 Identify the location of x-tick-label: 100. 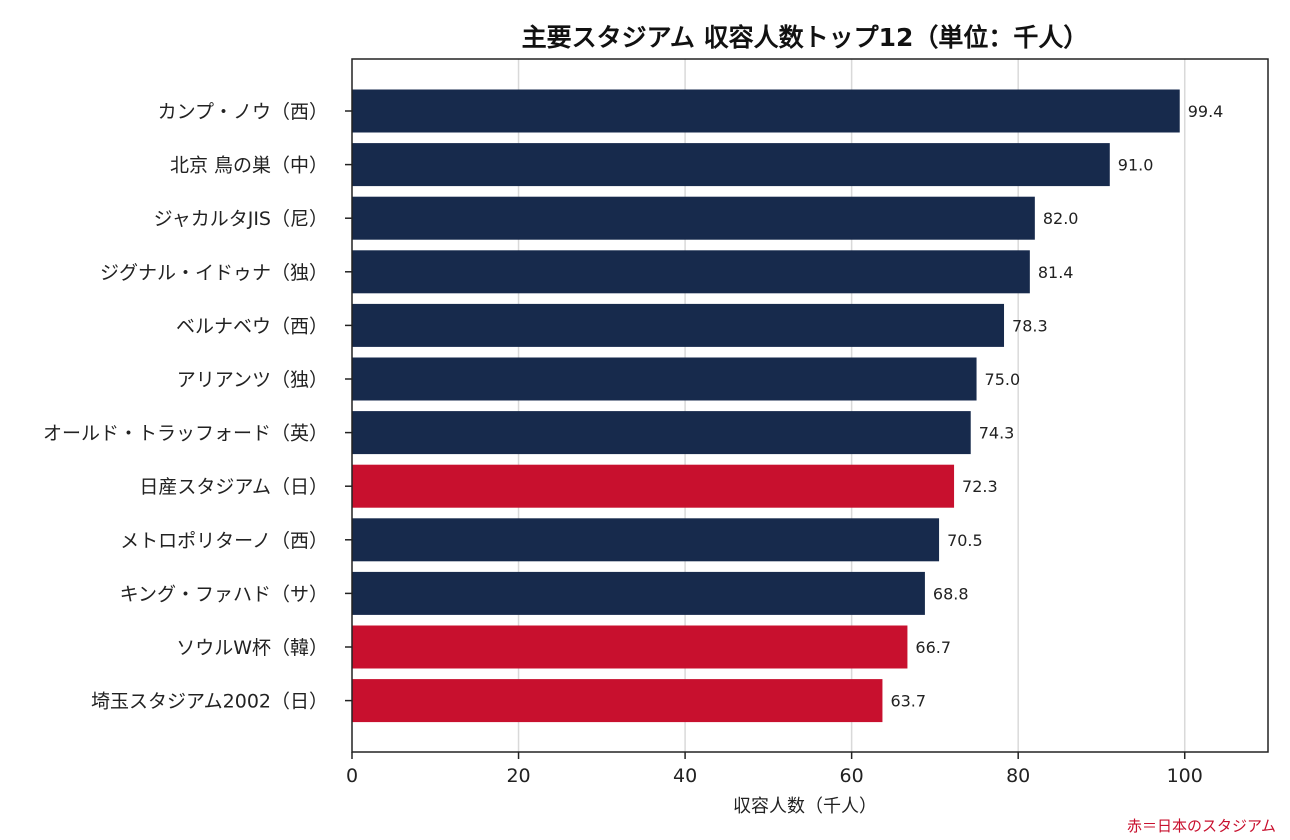
(1185, 776).